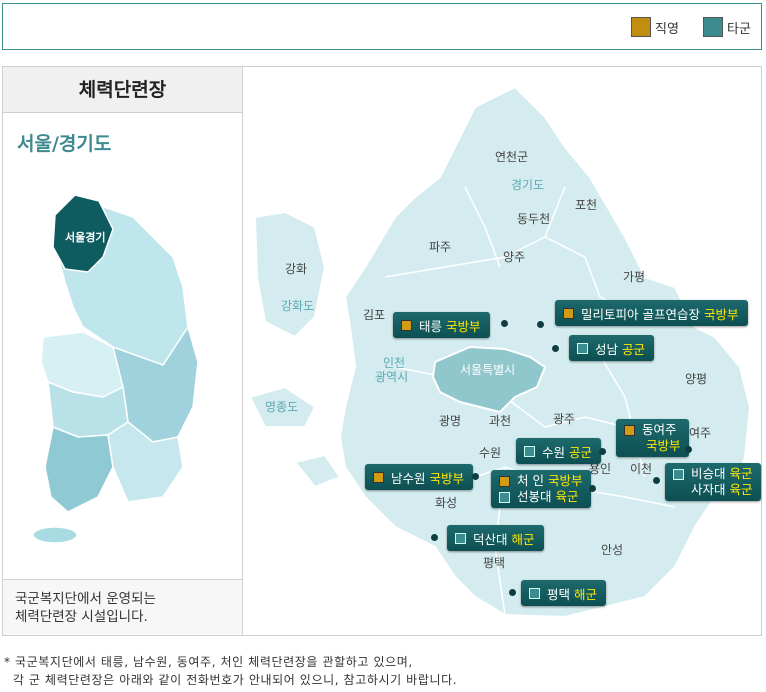 Image resolution: width=766 pixels, height=692 pixels. I want to click on facility-name: 밀리토피아 골프연습장, so click(640, 314).